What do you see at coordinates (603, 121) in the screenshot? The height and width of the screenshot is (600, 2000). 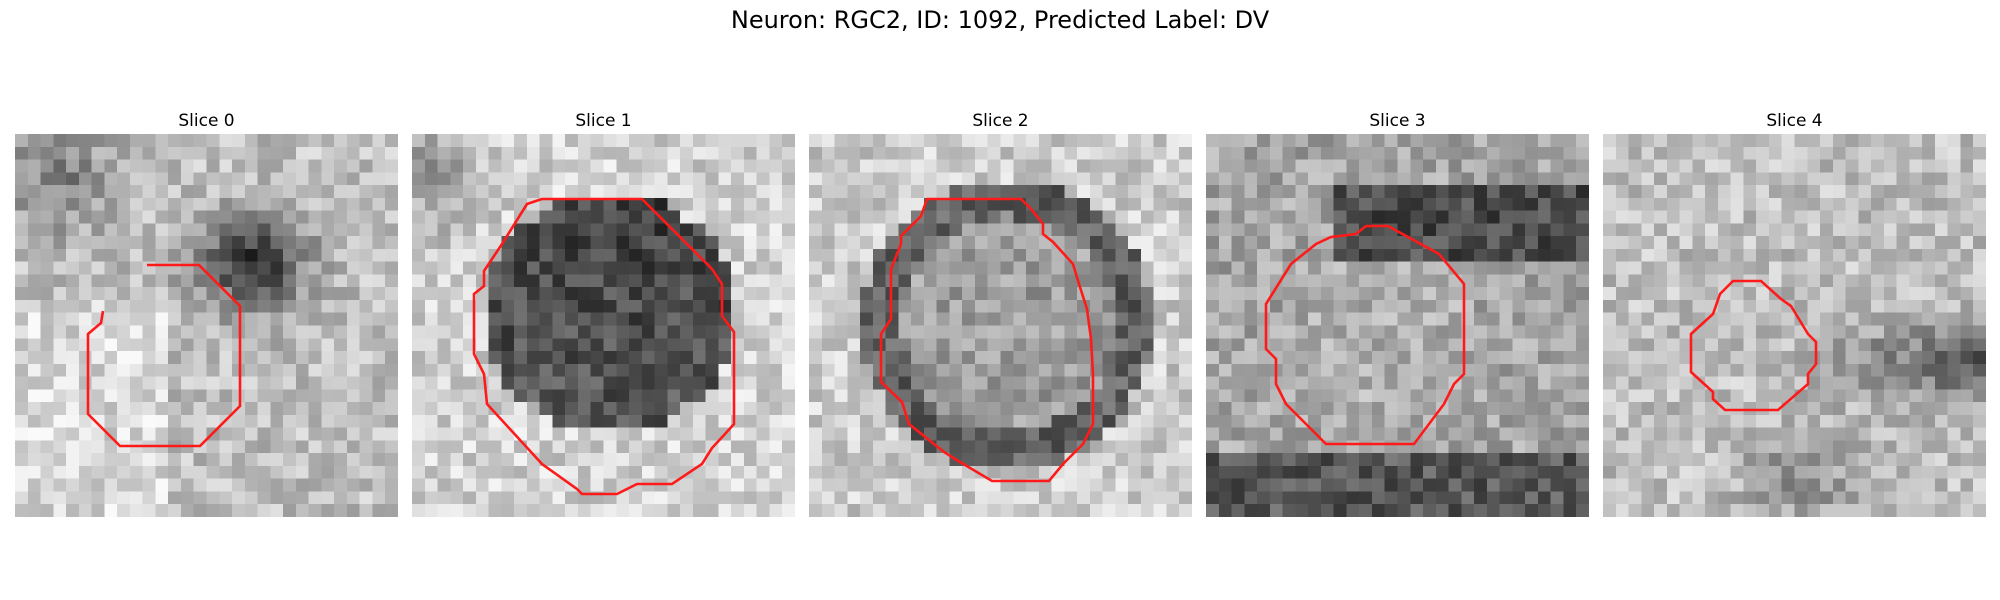 I see `slice-title-1: Slice 1` at bounding box center [603, 121].